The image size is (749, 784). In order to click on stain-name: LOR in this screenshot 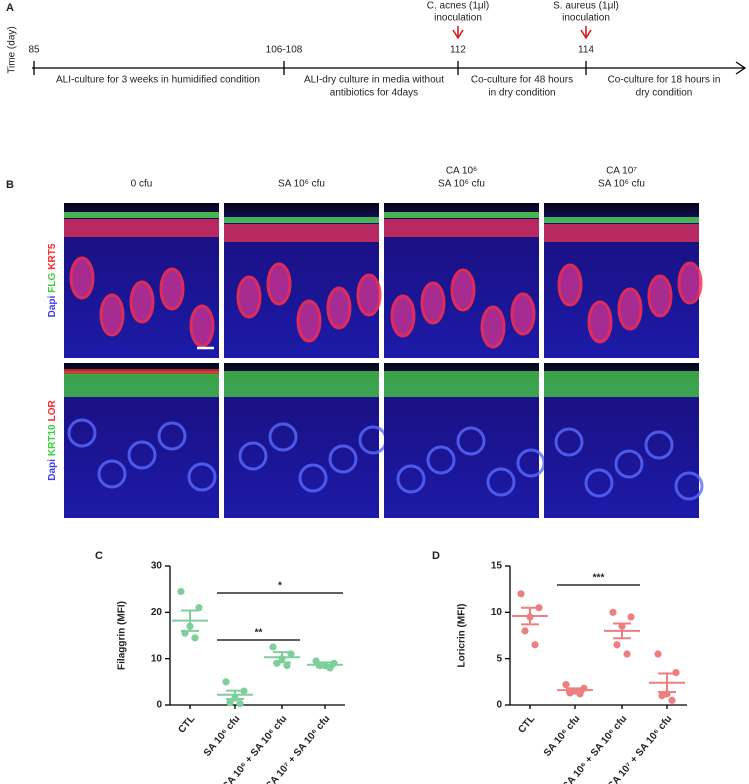, I will do `click(52, 410)`.